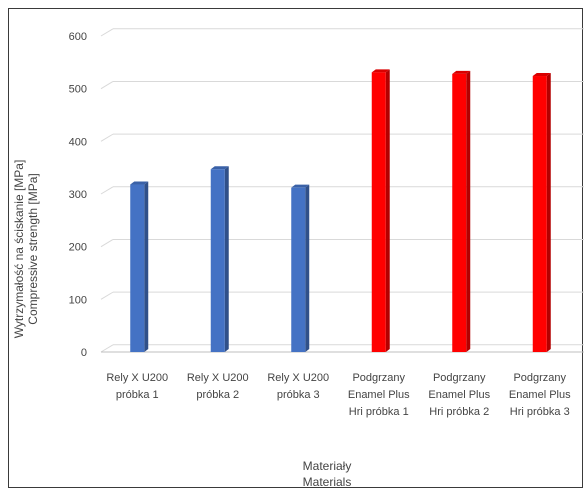 This screenshot has width=585, height=490. Describe the element at coordinates (78, 248) in the screenshot. I see `y-tick-label: 200` at that location.